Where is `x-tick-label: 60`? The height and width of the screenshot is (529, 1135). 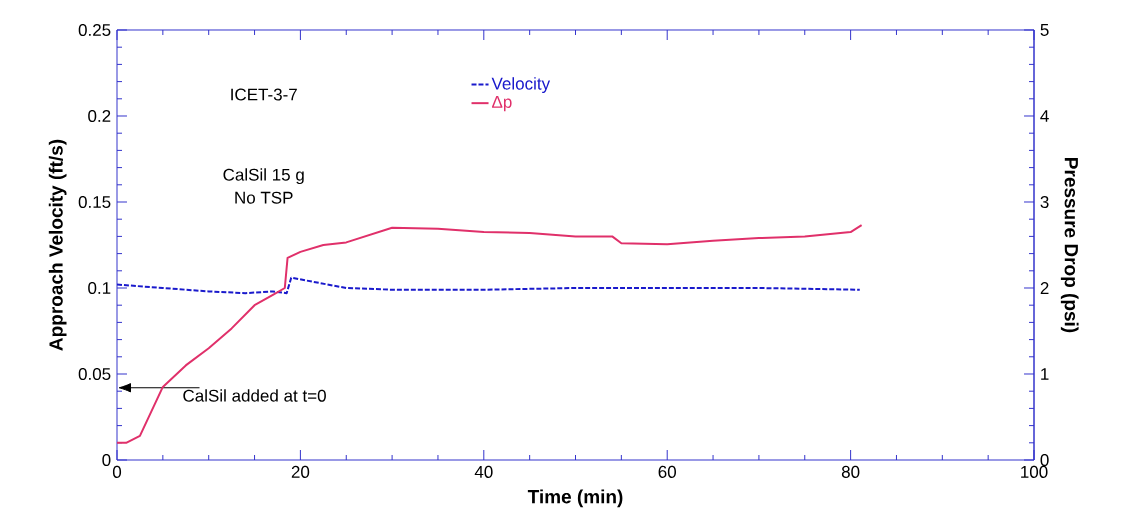
x-tick-label: 60 is located at coordinates (667, 471).